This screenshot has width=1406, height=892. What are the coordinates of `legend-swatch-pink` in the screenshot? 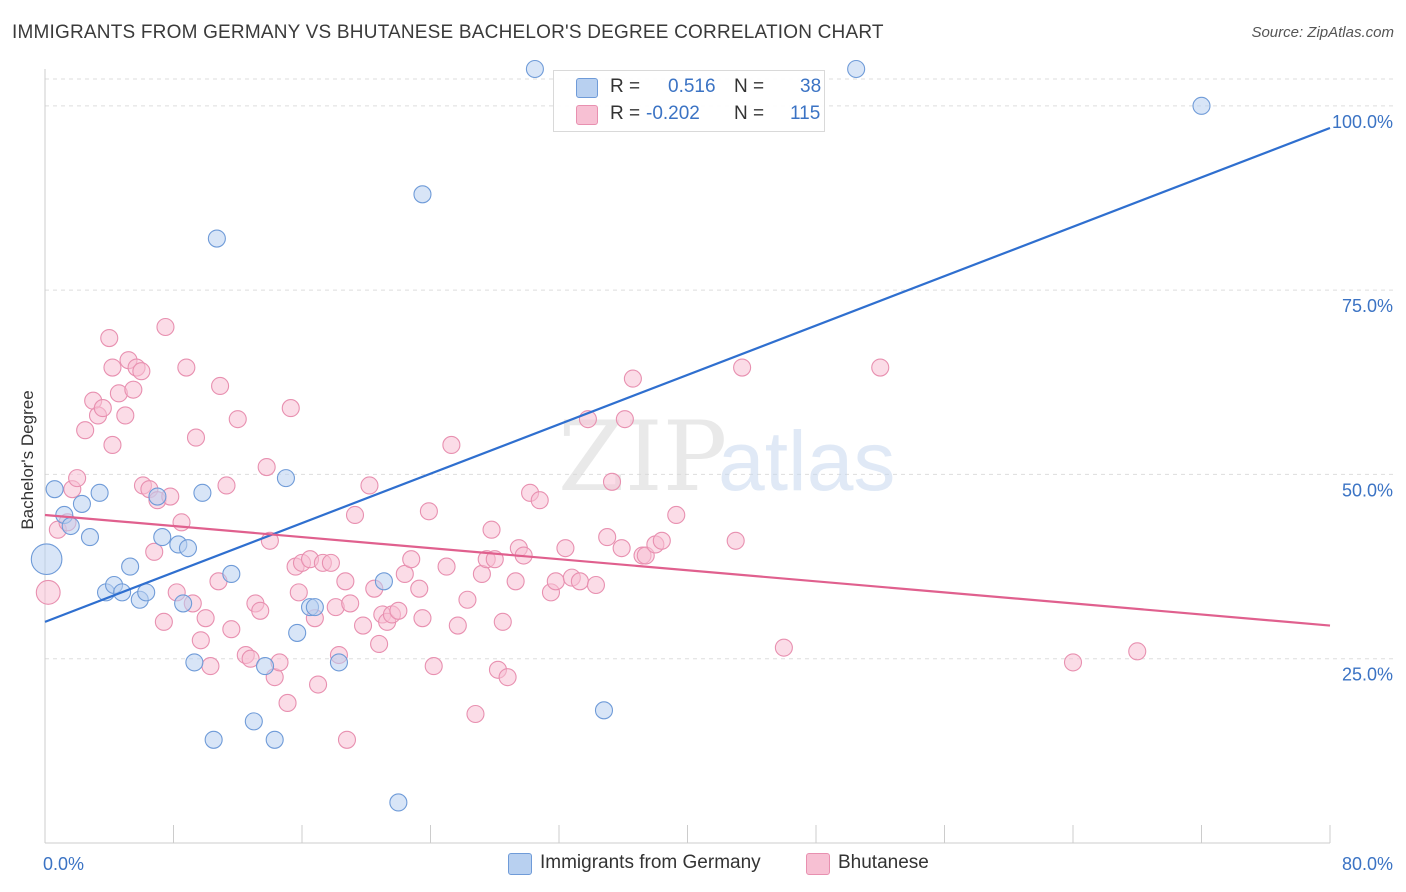 It's located at (587, 115).